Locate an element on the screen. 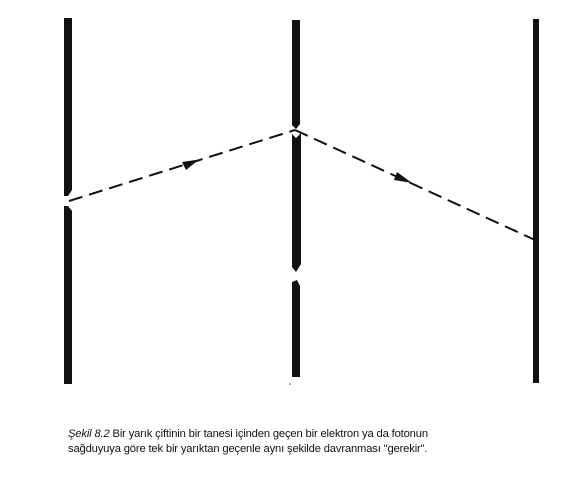 The image size is (566, 502). left-barrier-upper is located at coordinates (68, 107).